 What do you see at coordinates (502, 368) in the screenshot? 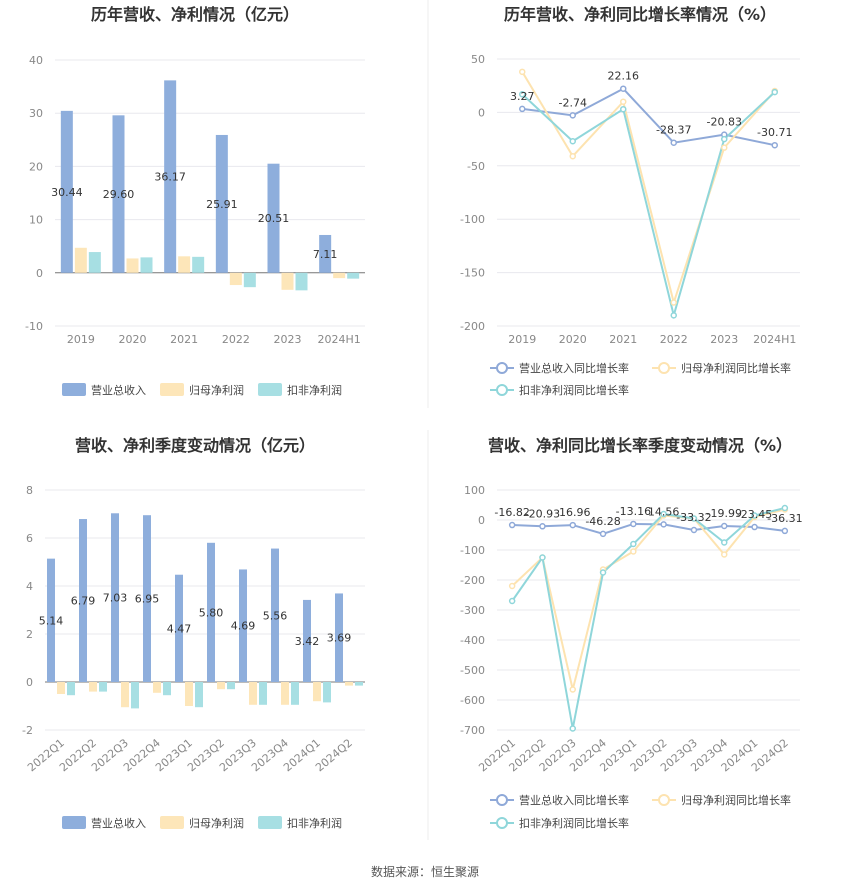
I see `legend-marker-revenue` at bounding box center [502, 368].